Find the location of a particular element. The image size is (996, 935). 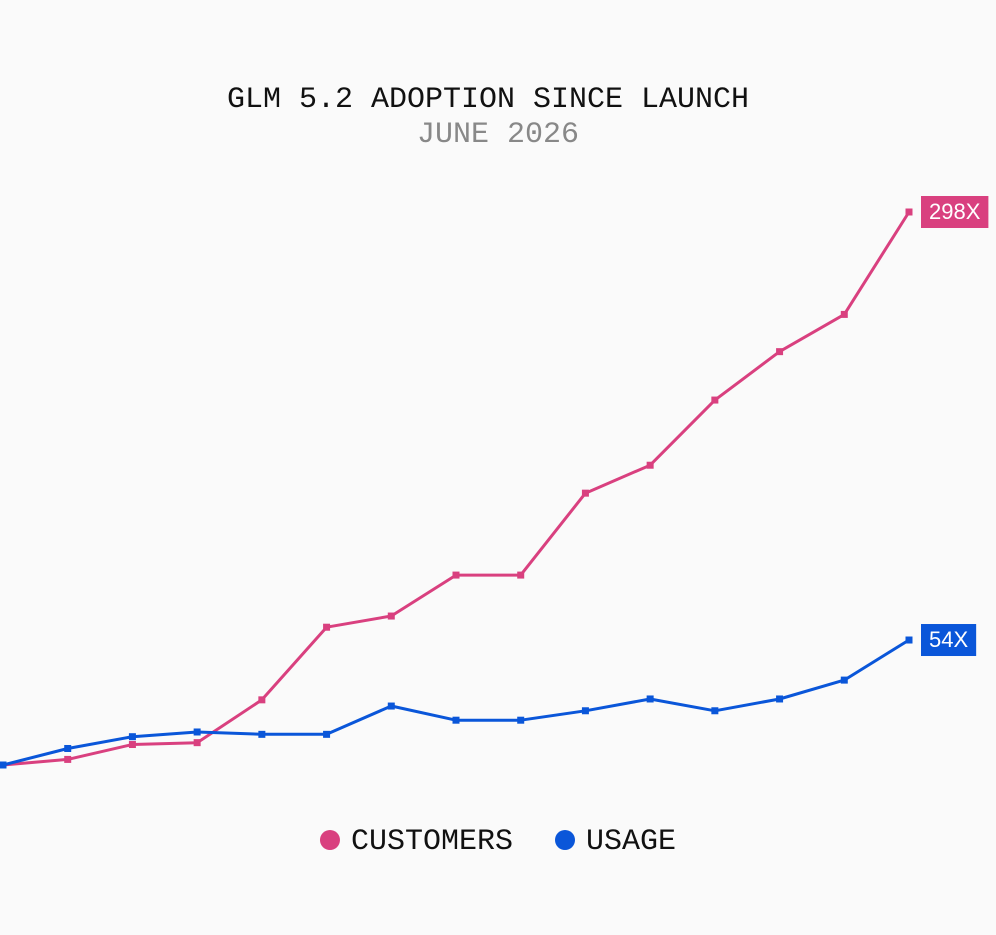

chart-subtitle: JUNE 2026 is located at coordinates (498, 135).